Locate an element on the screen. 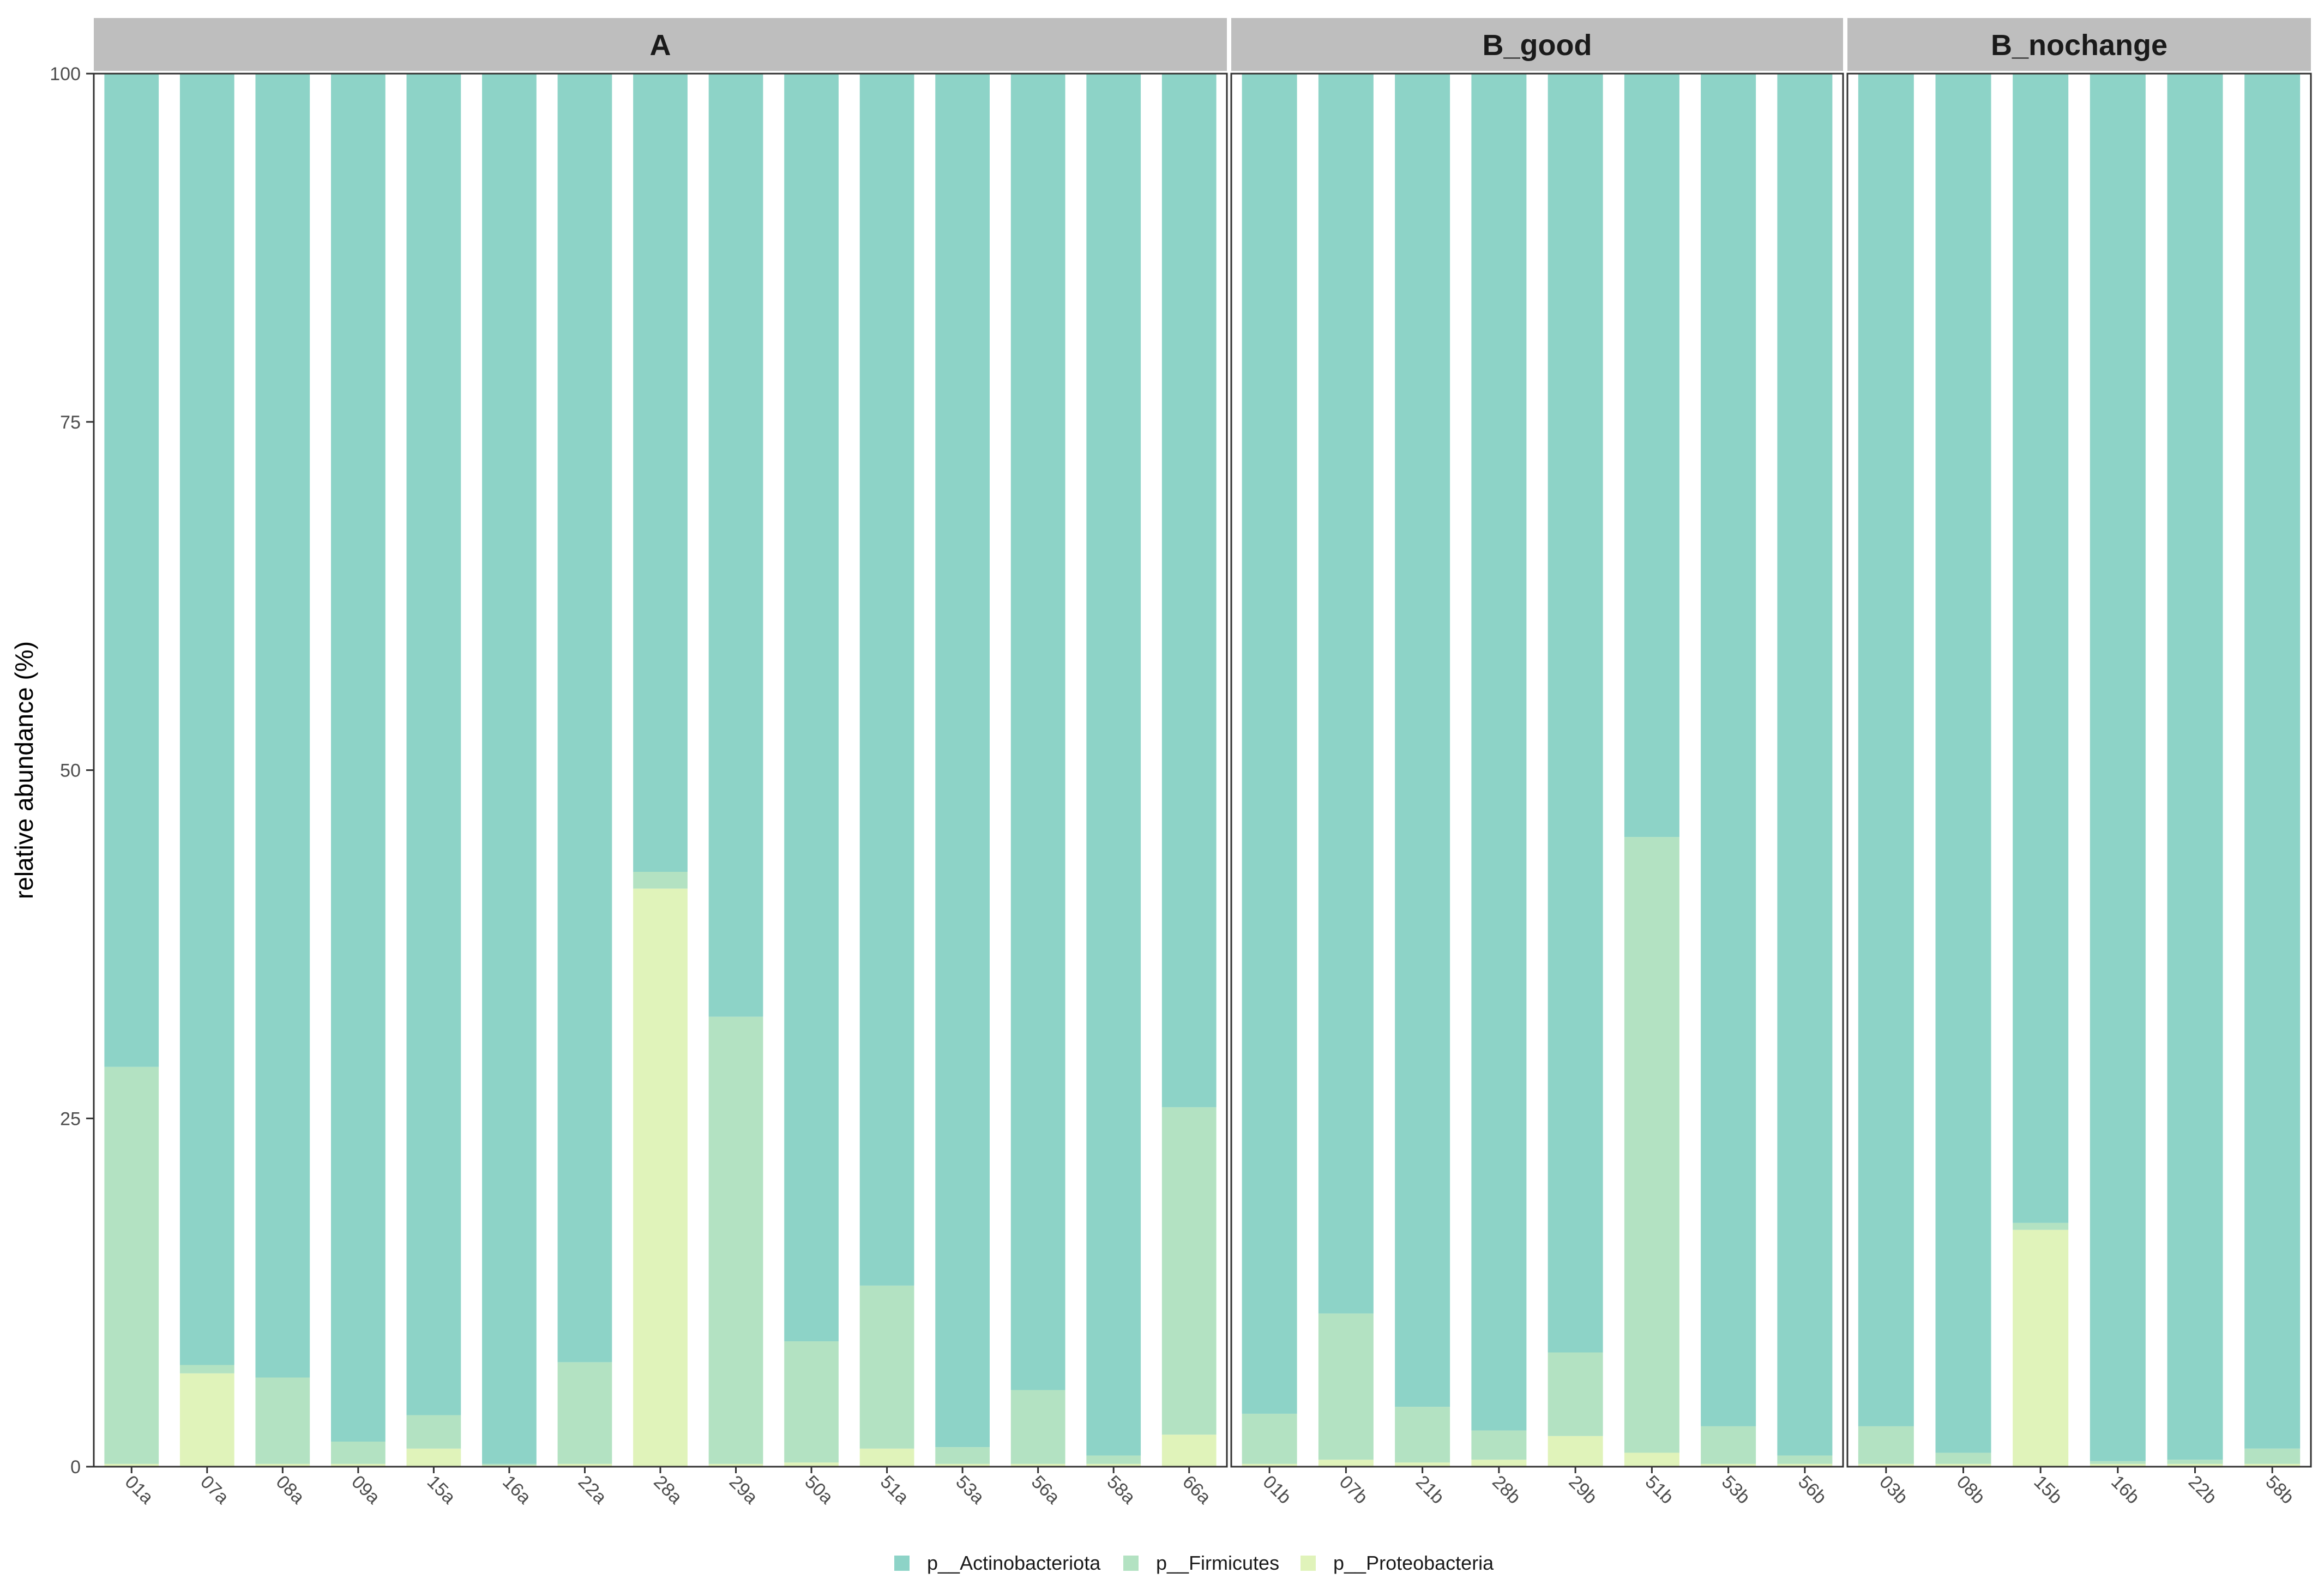 This screenshot has height=1591, width=2324. x-tick-label: 50a is located at coordinates (818, 1490).